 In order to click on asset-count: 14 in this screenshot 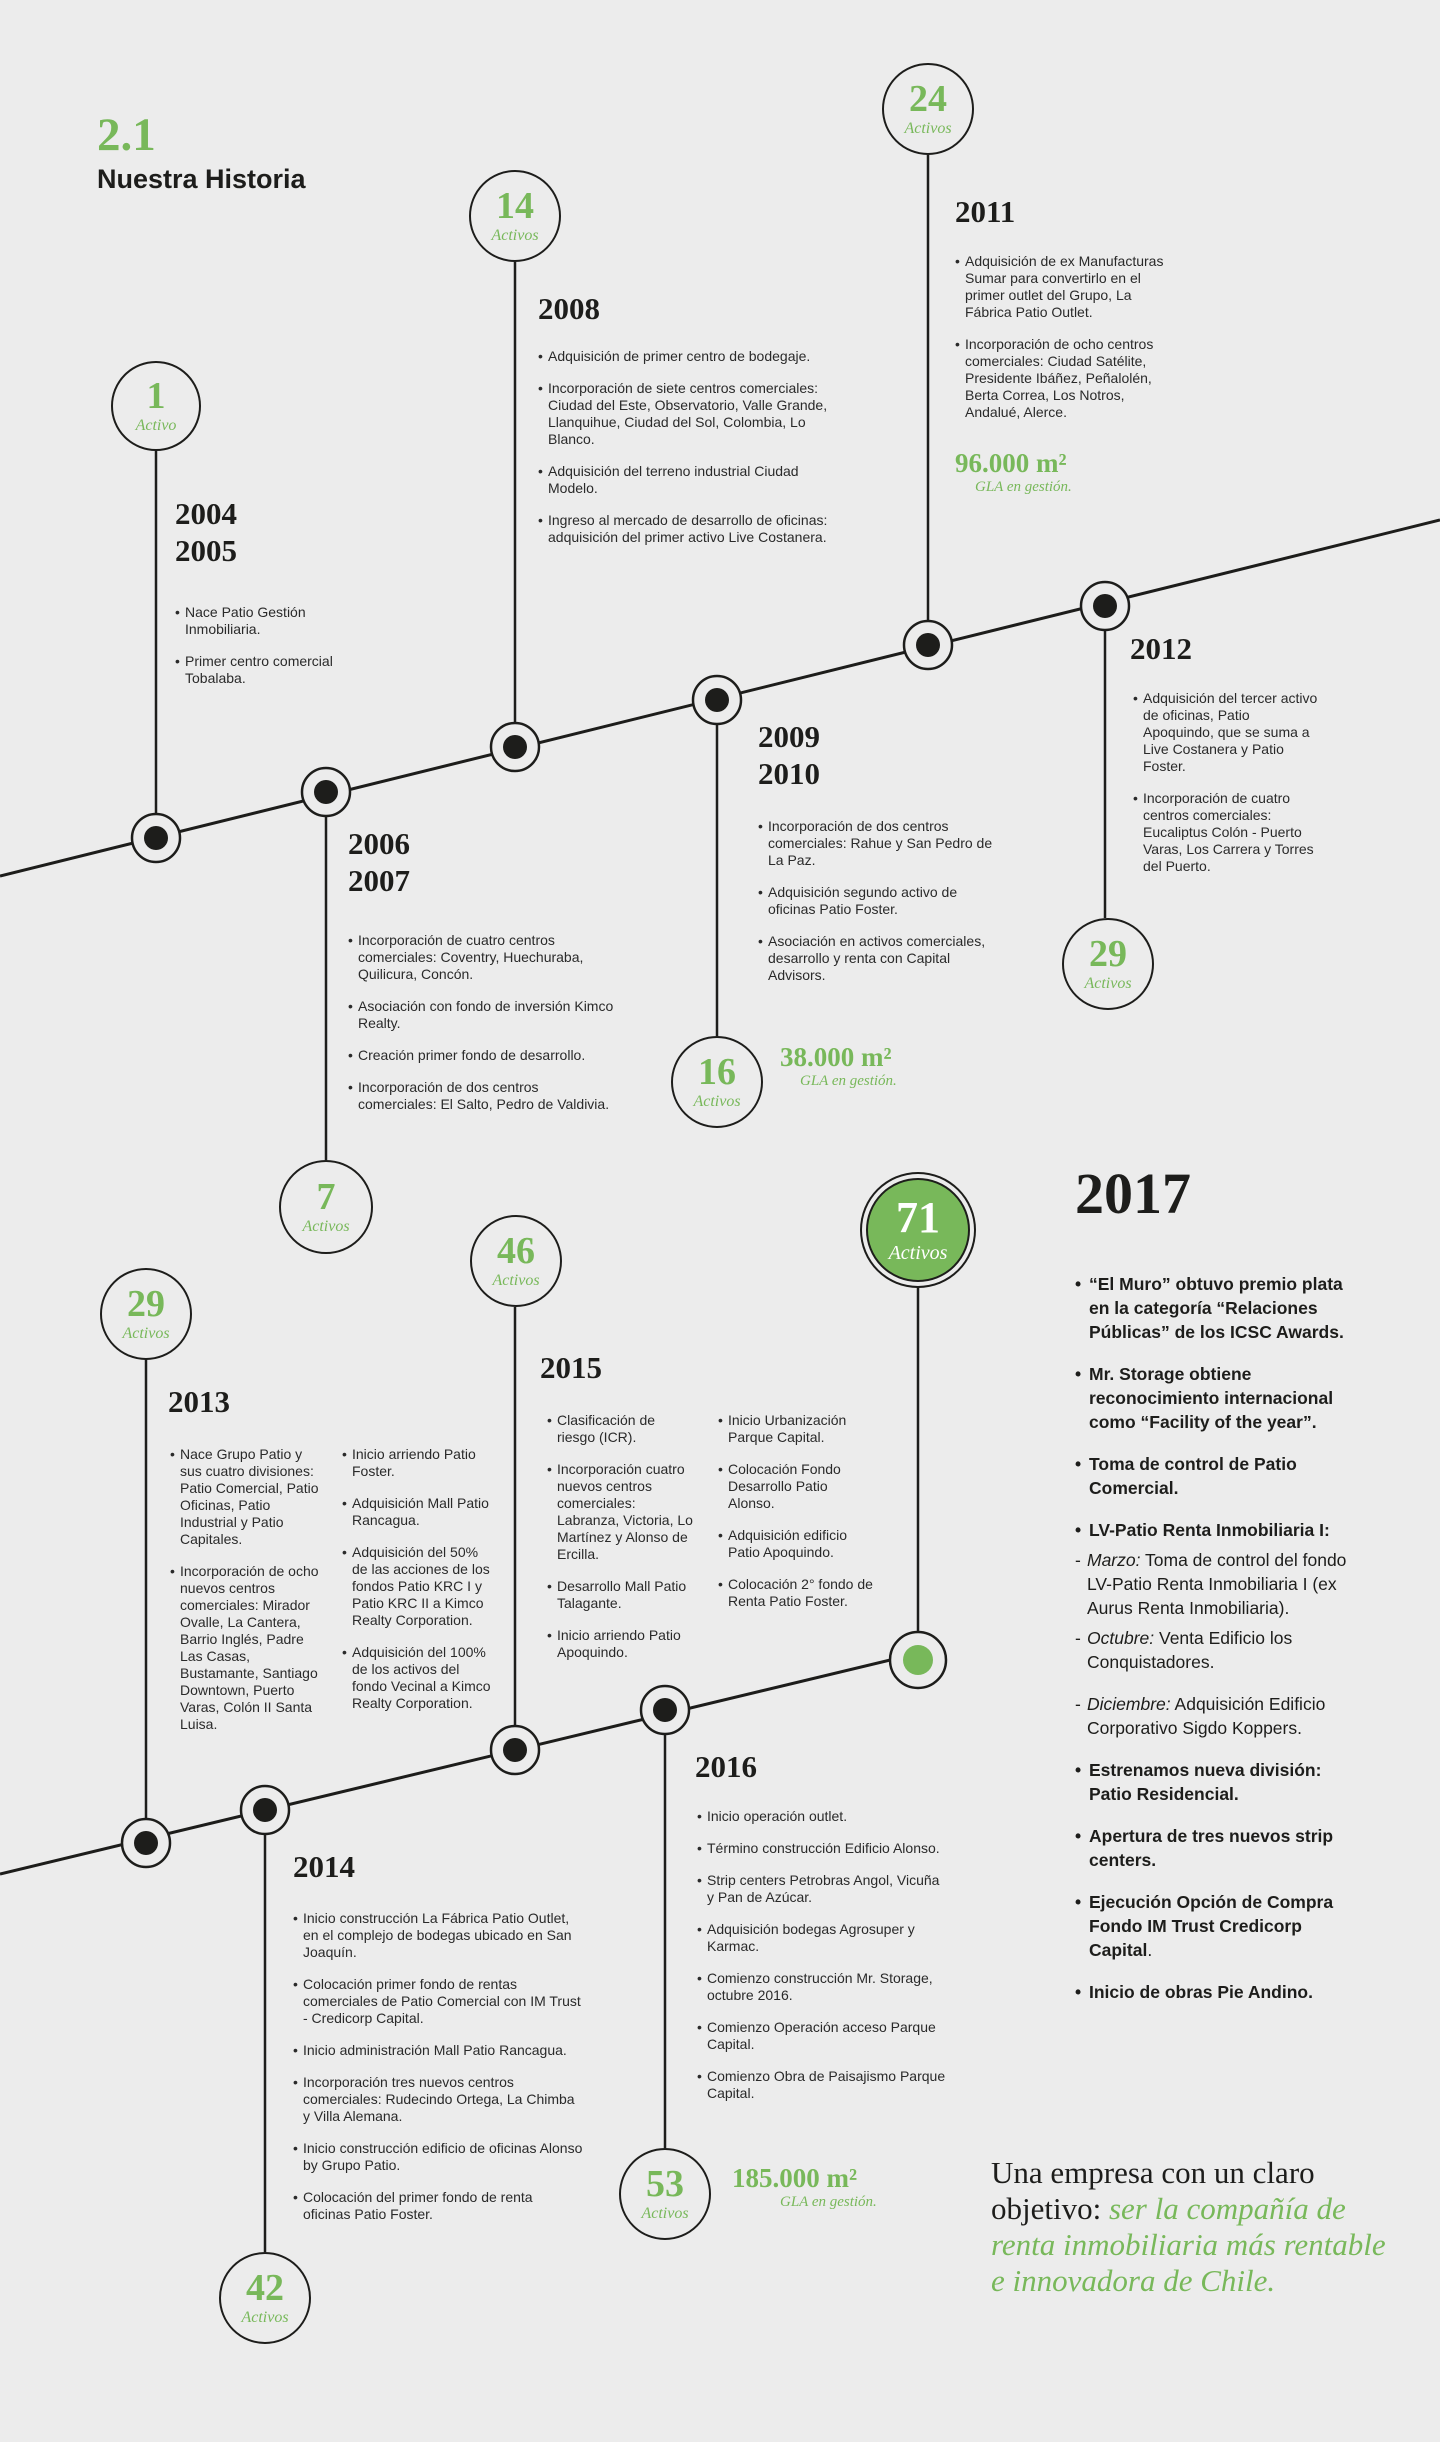, I will do `click(515, 206)`.